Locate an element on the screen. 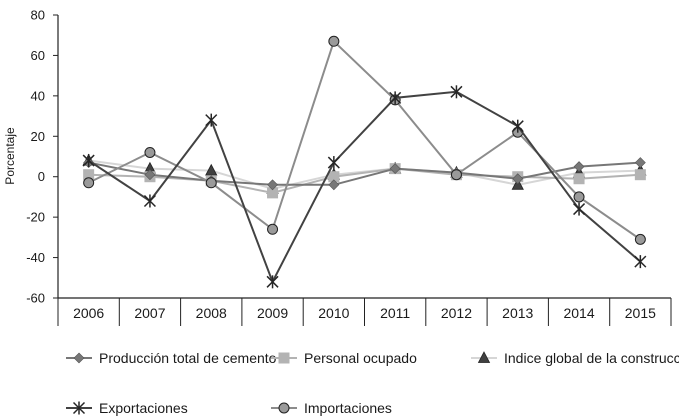  x-tick-label: 2007 is located at coordinates (149, 313).